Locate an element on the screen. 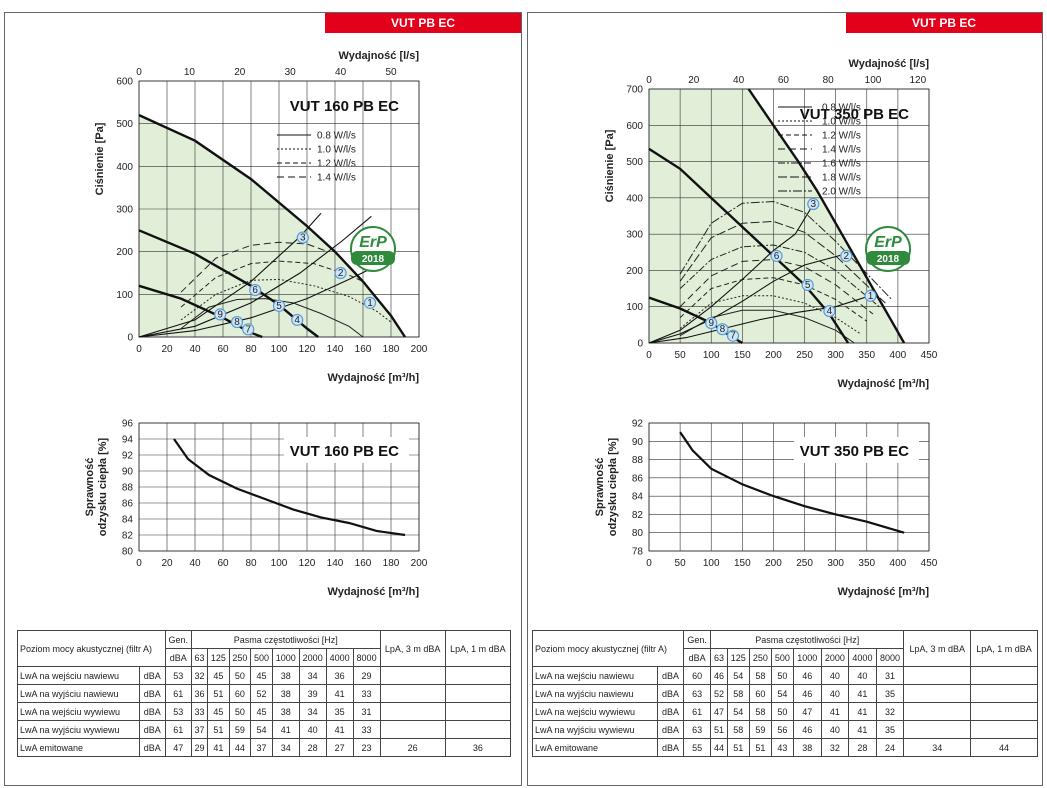  chart-title: VUT 350 PB EC is located at coordinates (854, 114).